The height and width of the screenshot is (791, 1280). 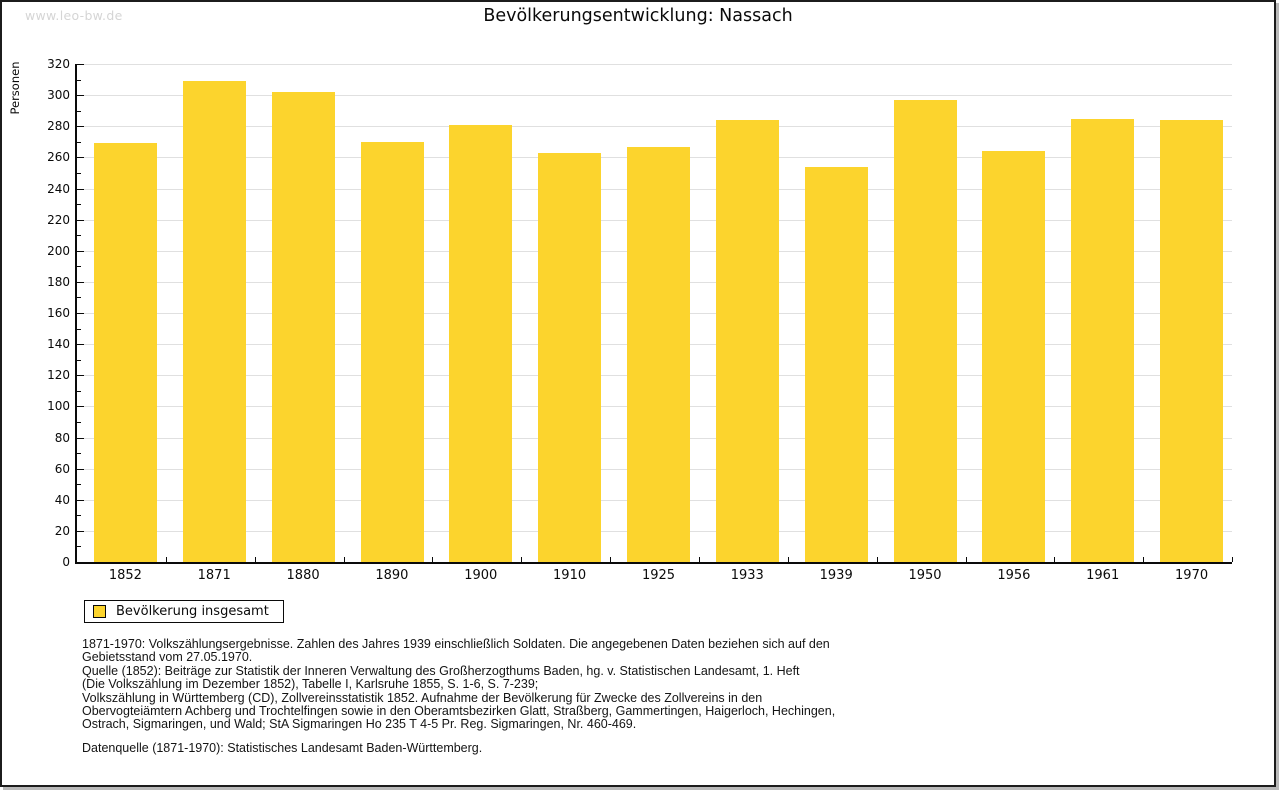 I want to click on y-tick-label-240: 240, so click(x=58, y=188).